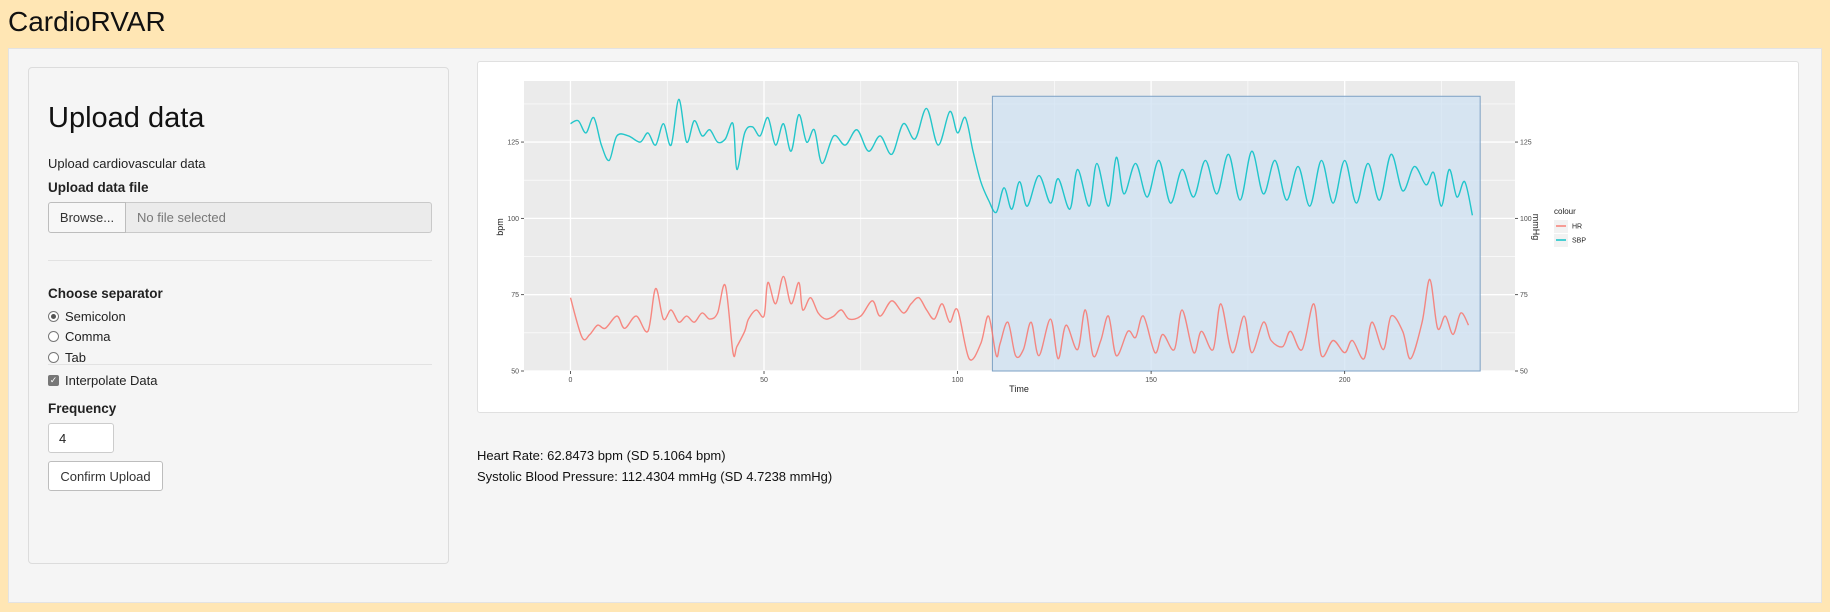 The height and width of the screenshot is (612, 1830). What do you see at coordinates (1524, 372) in the screenshot?
I see `y-tick-label-right: 50` at bounding box center [1524, 372].